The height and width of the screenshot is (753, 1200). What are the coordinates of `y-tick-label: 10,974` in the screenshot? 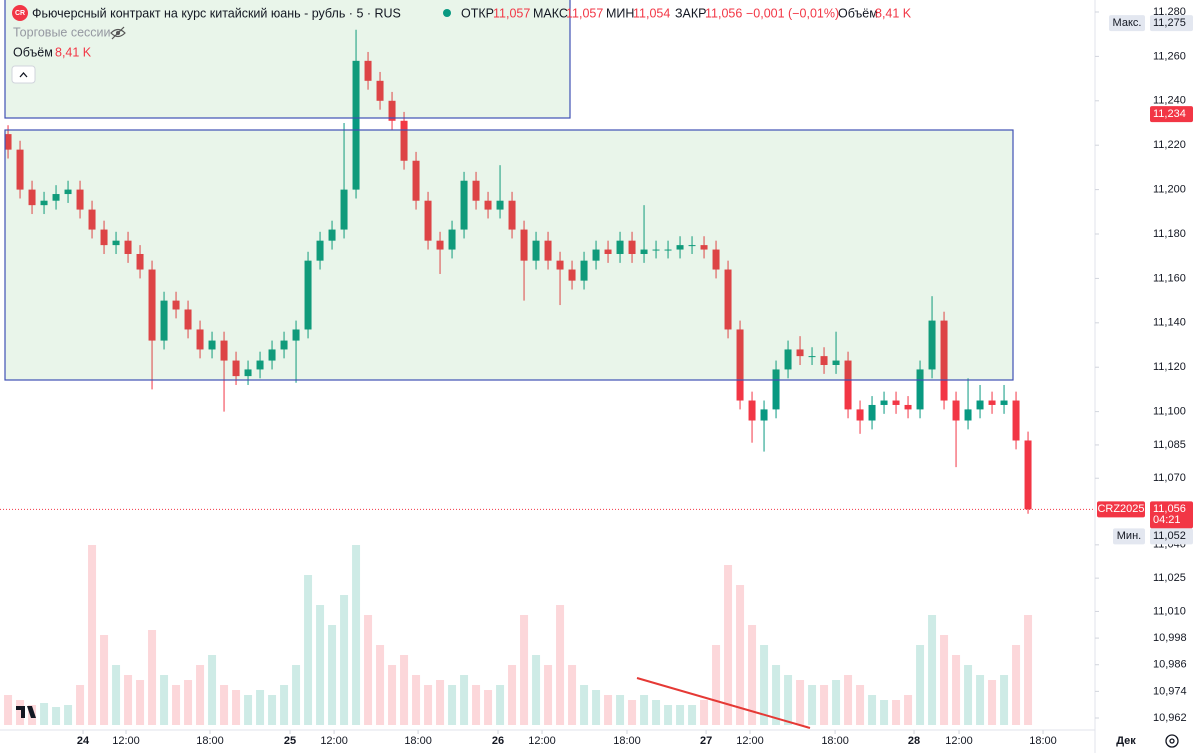 It's located at (1170, 691).